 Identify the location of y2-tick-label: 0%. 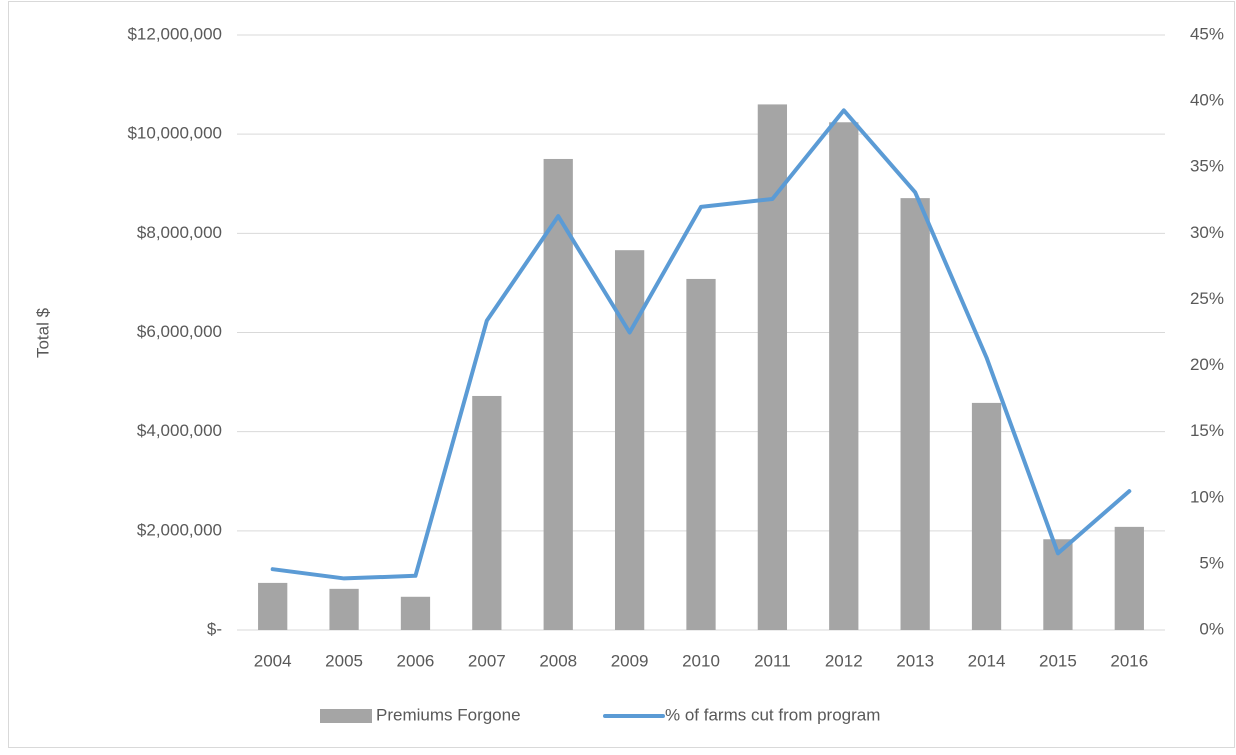
(1211, 628).